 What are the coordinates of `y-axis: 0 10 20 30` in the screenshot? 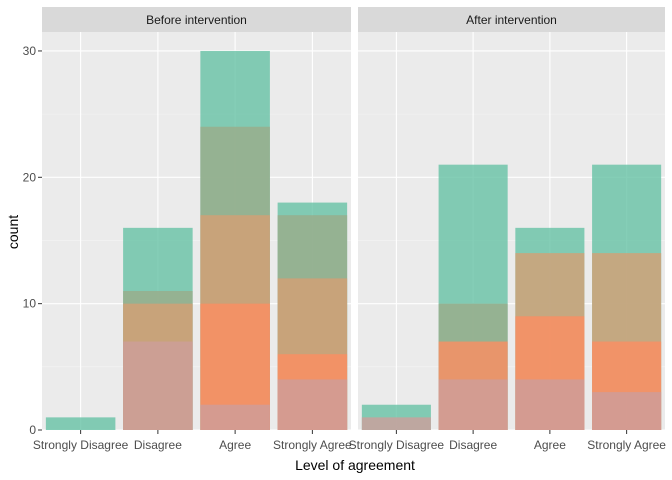 It's located at (32, 240).